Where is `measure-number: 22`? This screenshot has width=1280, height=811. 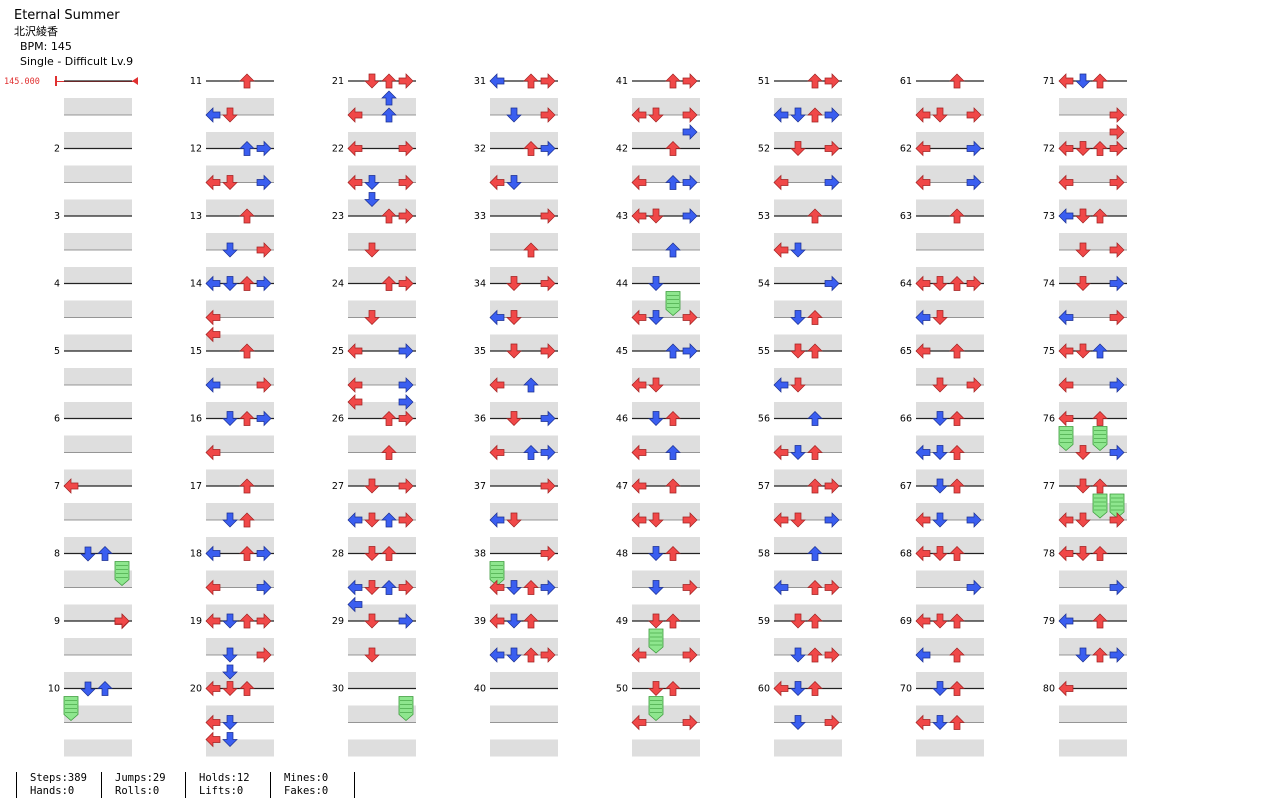 measure-number: 22 is located at coordinates (338, 149).